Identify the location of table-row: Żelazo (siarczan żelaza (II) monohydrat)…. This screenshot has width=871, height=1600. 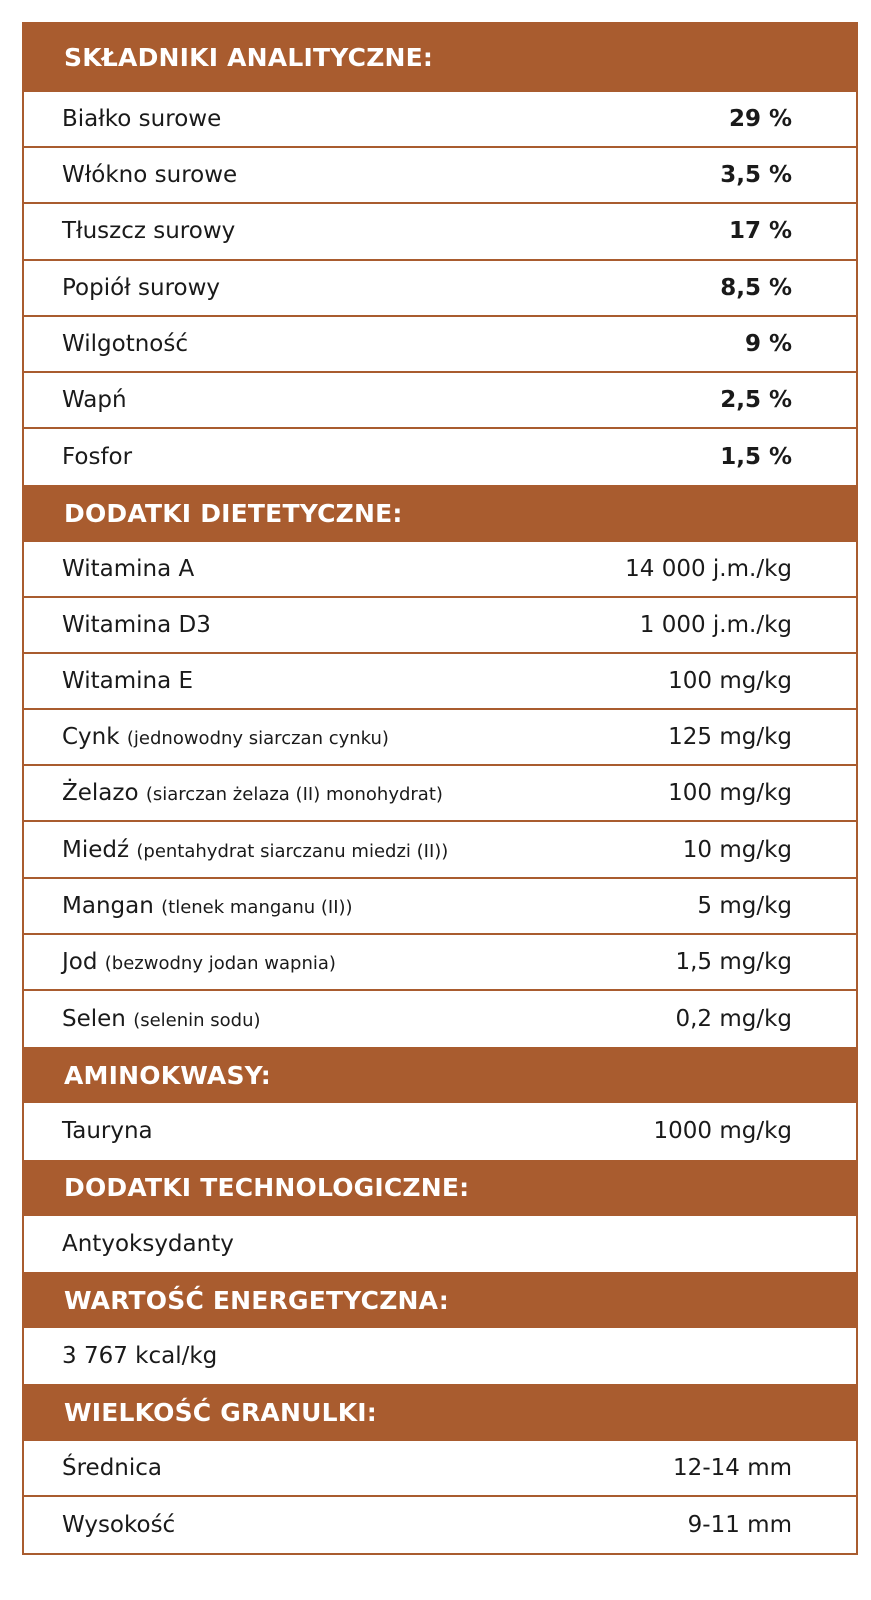
(440, 794).